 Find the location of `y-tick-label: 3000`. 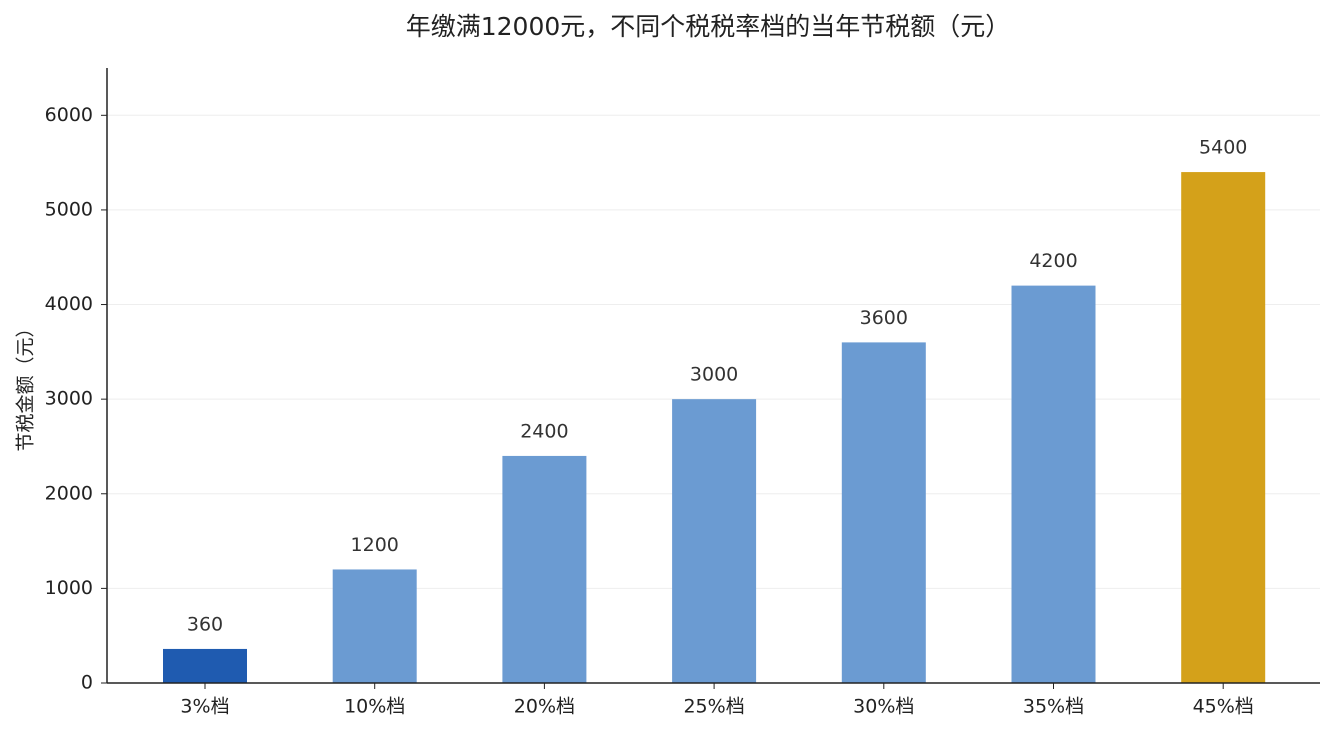

y-tick-label: 3000 is located at coordinates (69, 399).